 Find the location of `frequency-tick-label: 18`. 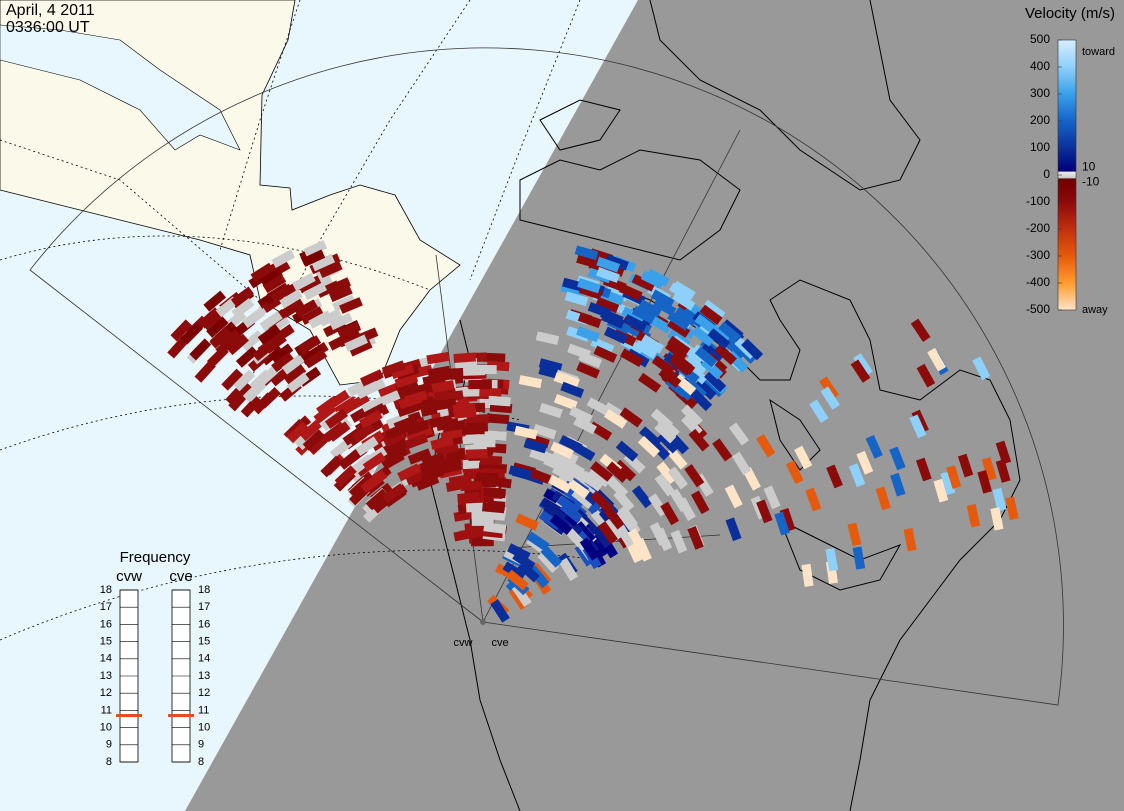

frequency-tick-label: 18 is located at coordinates (106, 590).